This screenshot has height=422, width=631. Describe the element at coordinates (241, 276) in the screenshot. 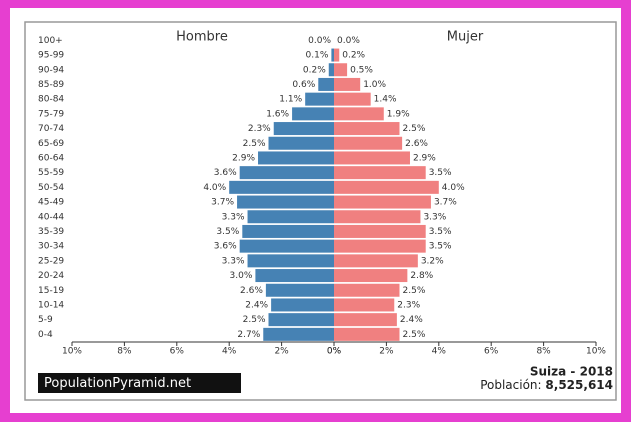

I see `value-label: 3.0%` at that location.